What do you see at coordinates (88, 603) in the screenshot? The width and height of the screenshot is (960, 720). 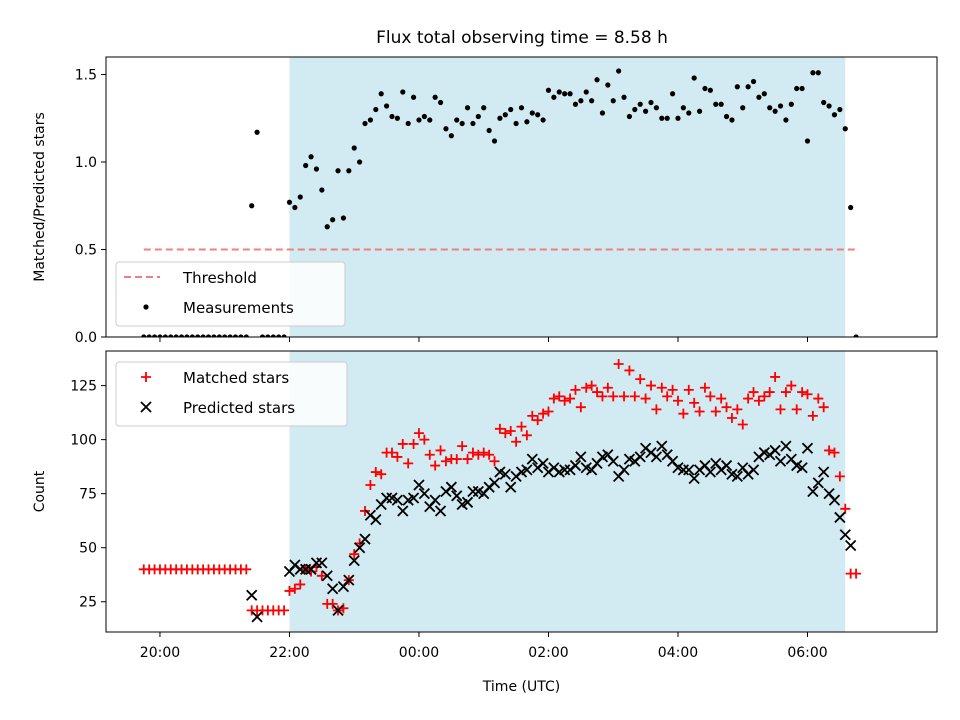 I see `y-tick-label: 25` at bounding box center [88, 603].